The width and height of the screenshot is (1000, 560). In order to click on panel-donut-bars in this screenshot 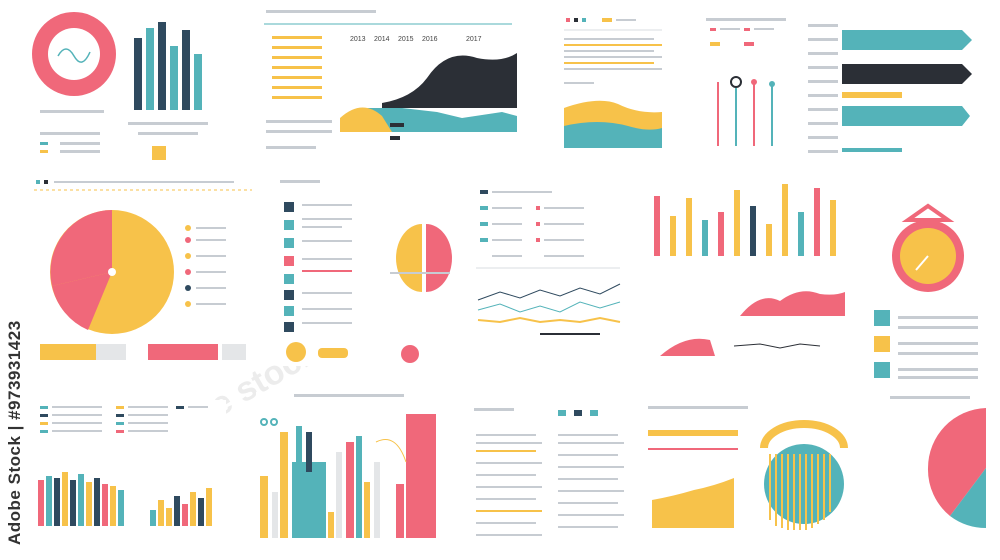, I will do `click(128, 88)`.